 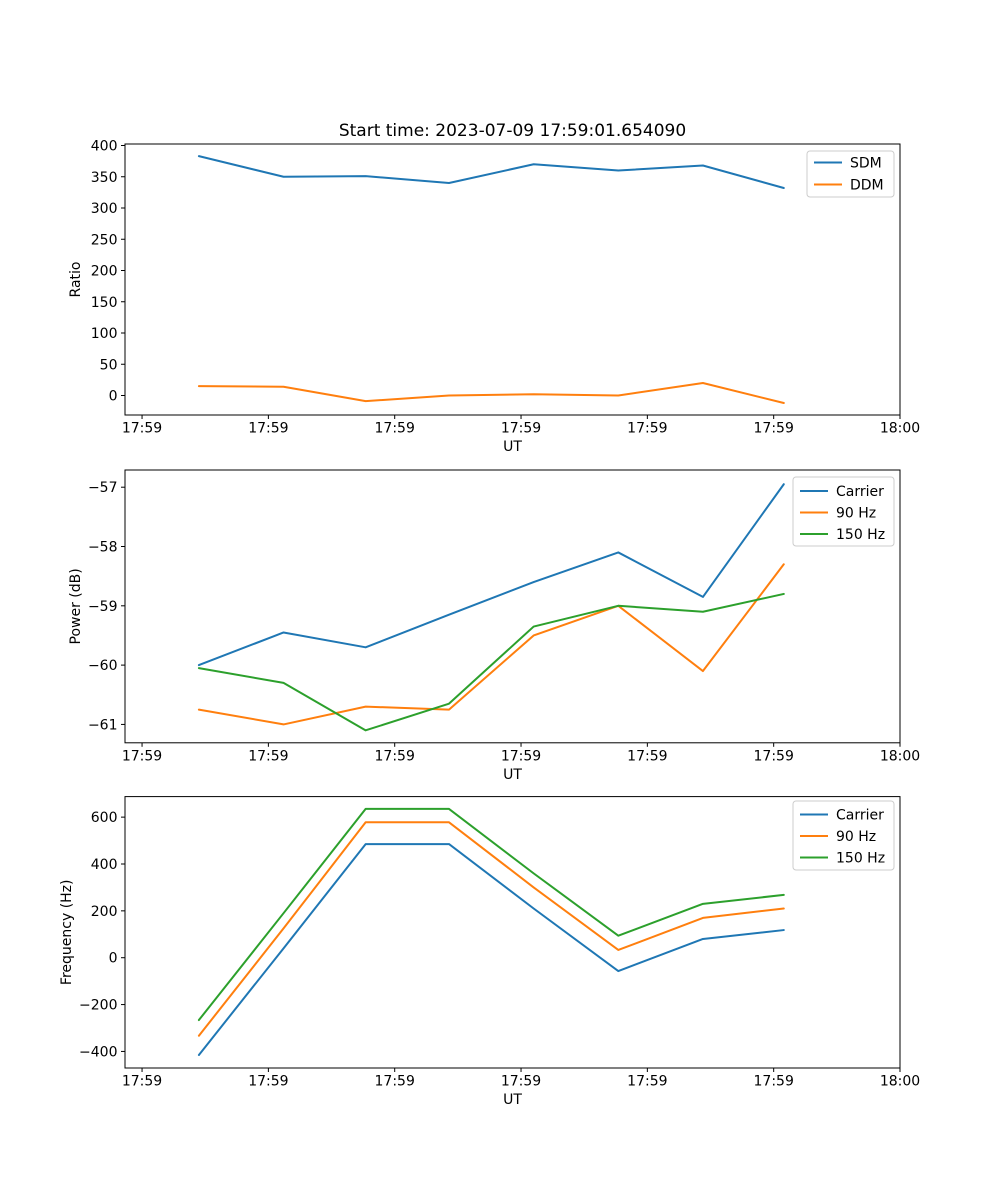 What do you see at coordinates (491, 393) in the screenshot?
I see `ddm-line` at bounding box center [491, 393].